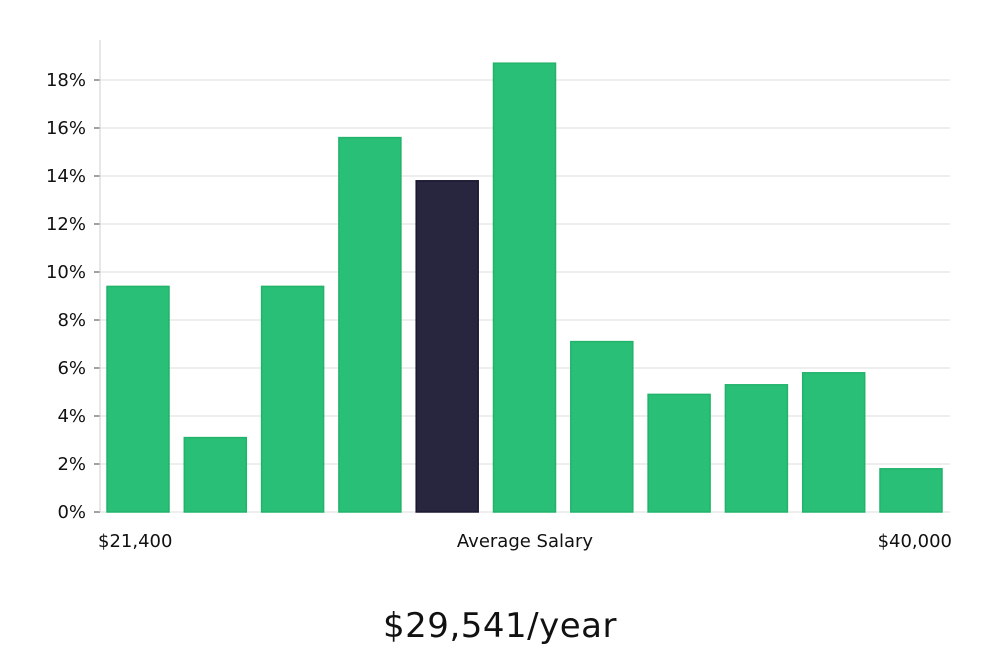 This screenshot has width=1000, height=660. Describe the element at coordinates (525, 541) in the screenshot. I see `x-axis-label: Average Salary` at that location.